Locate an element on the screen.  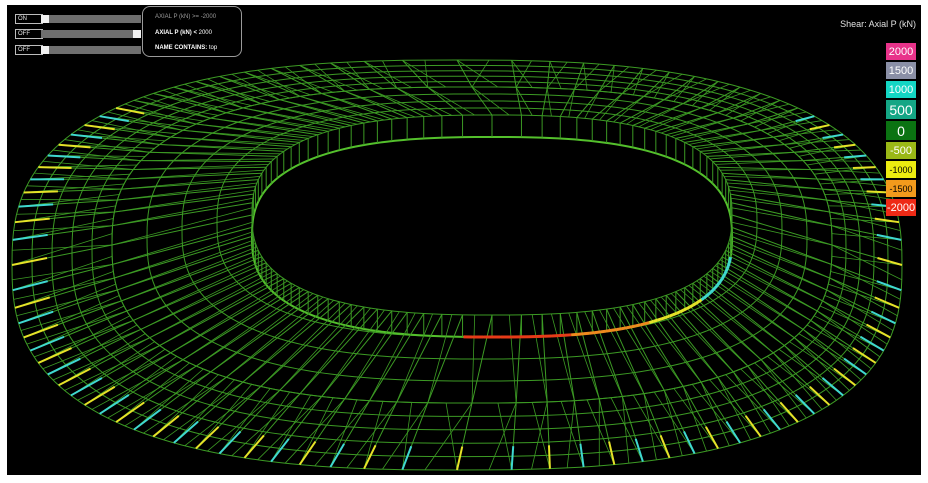
filter-row-axial-max: OFF is located at coordinates (29, 34).